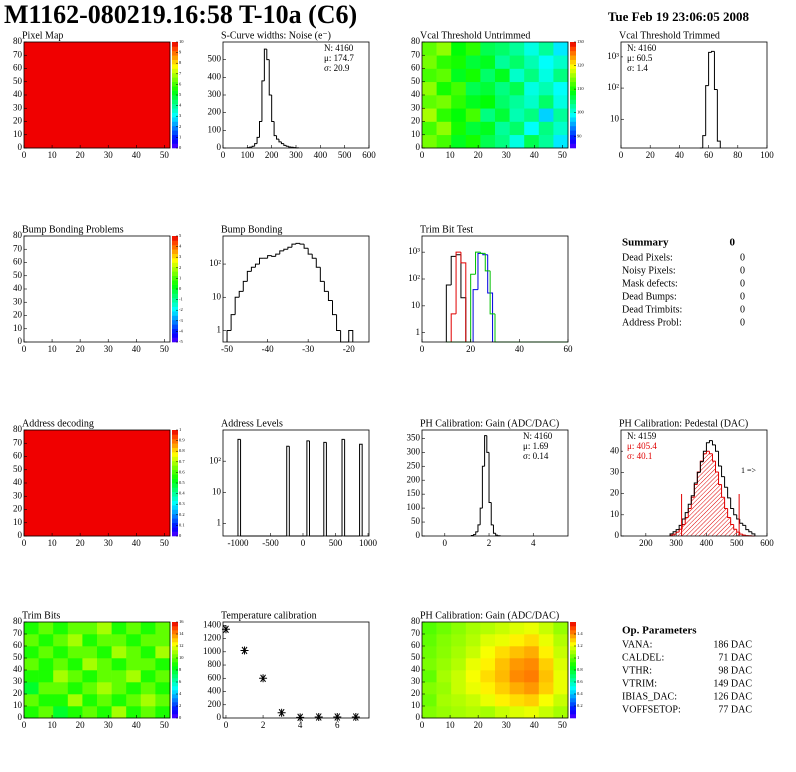  I want to click on y-tick-label: 600, so click(215, 677).